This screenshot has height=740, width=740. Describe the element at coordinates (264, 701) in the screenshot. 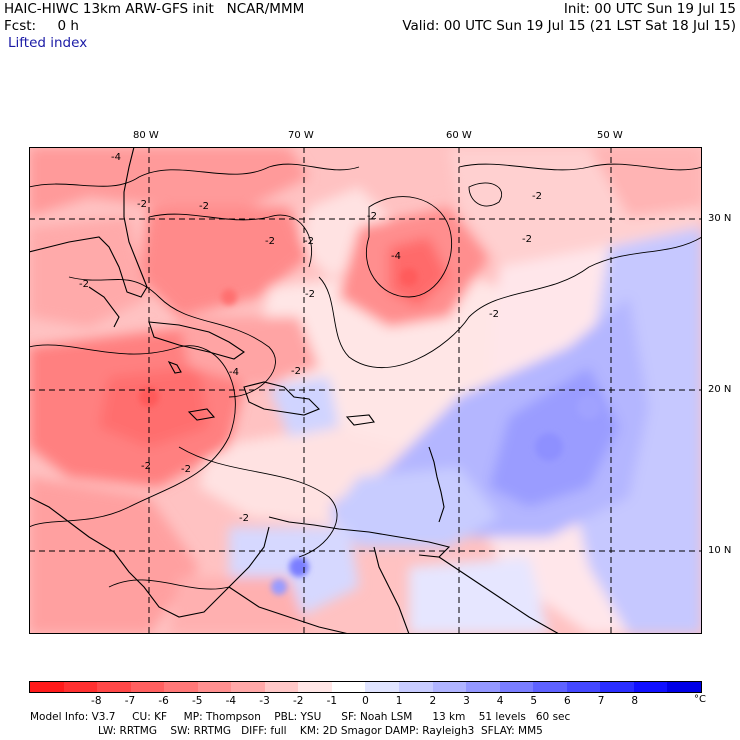

I see `colorbar-tick-label: -3` at that location.